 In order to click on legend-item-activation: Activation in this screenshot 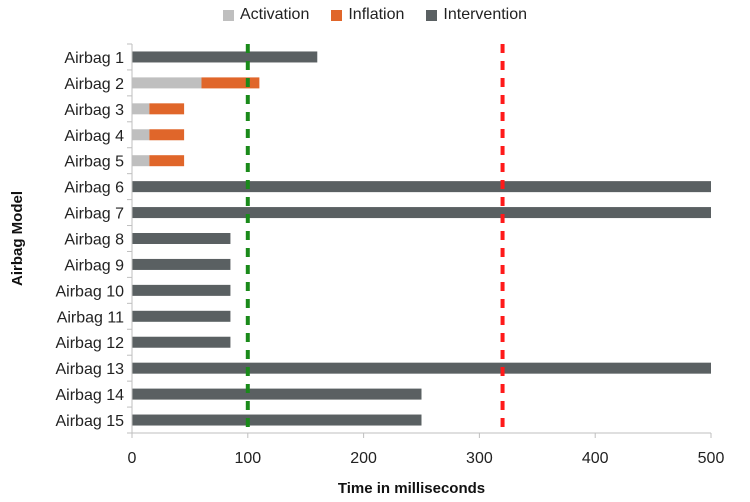, I will do `click(266, 15)`.